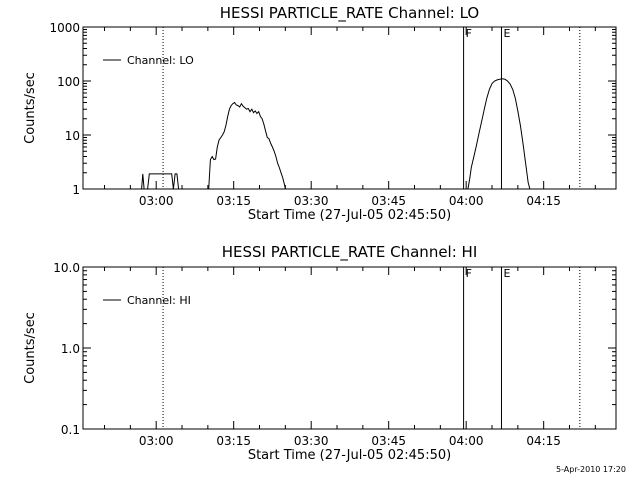  What do you see at coordinates (591, 469) in the screenshot?
I see `timestamp: 5-Apr-2010 17:20` at bounding box center [591, 469].